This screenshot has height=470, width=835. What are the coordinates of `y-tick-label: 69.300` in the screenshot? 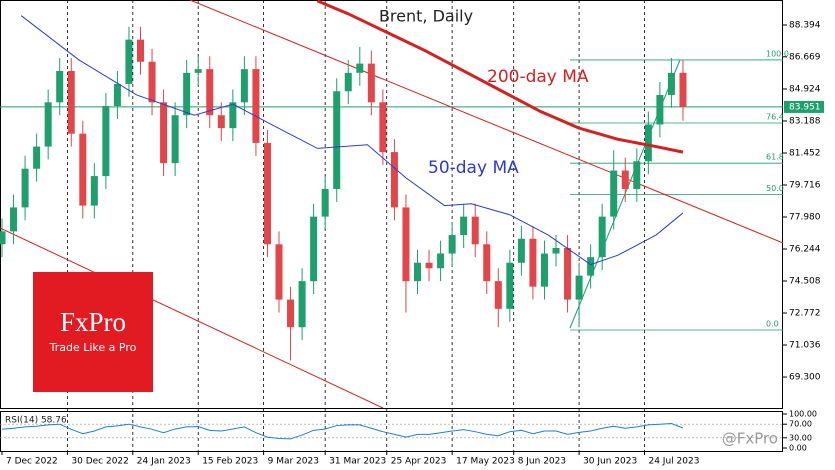 It's located at (805, 378).